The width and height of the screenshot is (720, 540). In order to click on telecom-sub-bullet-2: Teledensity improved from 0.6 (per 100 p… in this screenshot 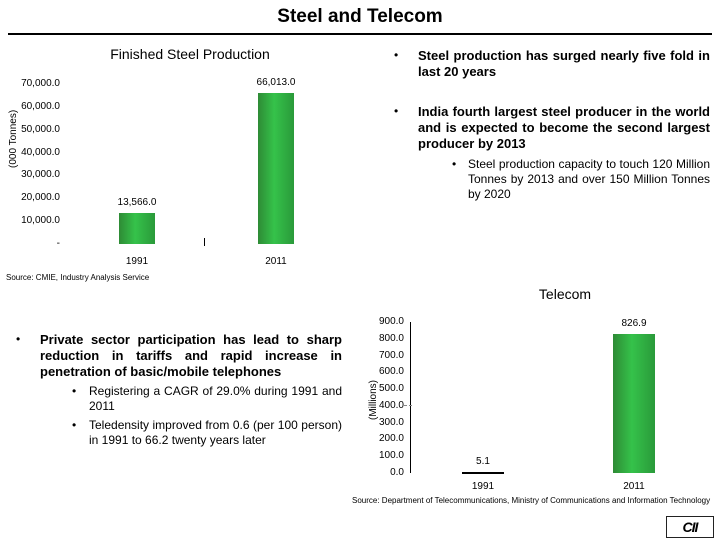, I will do `click(215, 432)`.